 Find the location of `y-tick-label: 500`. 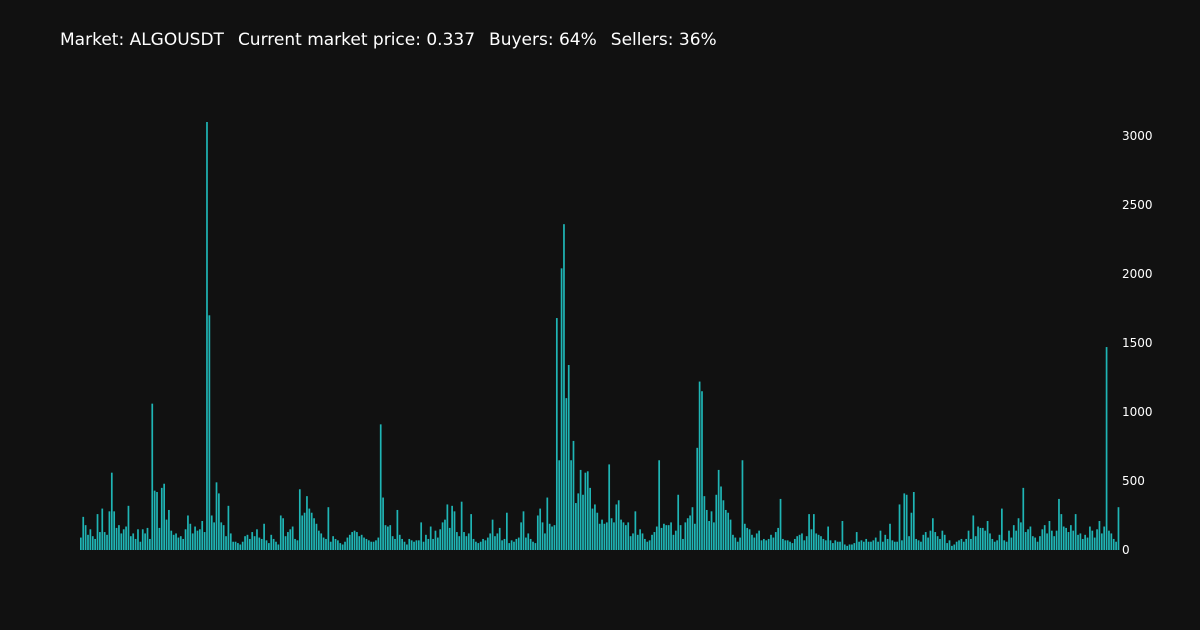

y-tick-label: 500 is located at coordinates (1133, 481).